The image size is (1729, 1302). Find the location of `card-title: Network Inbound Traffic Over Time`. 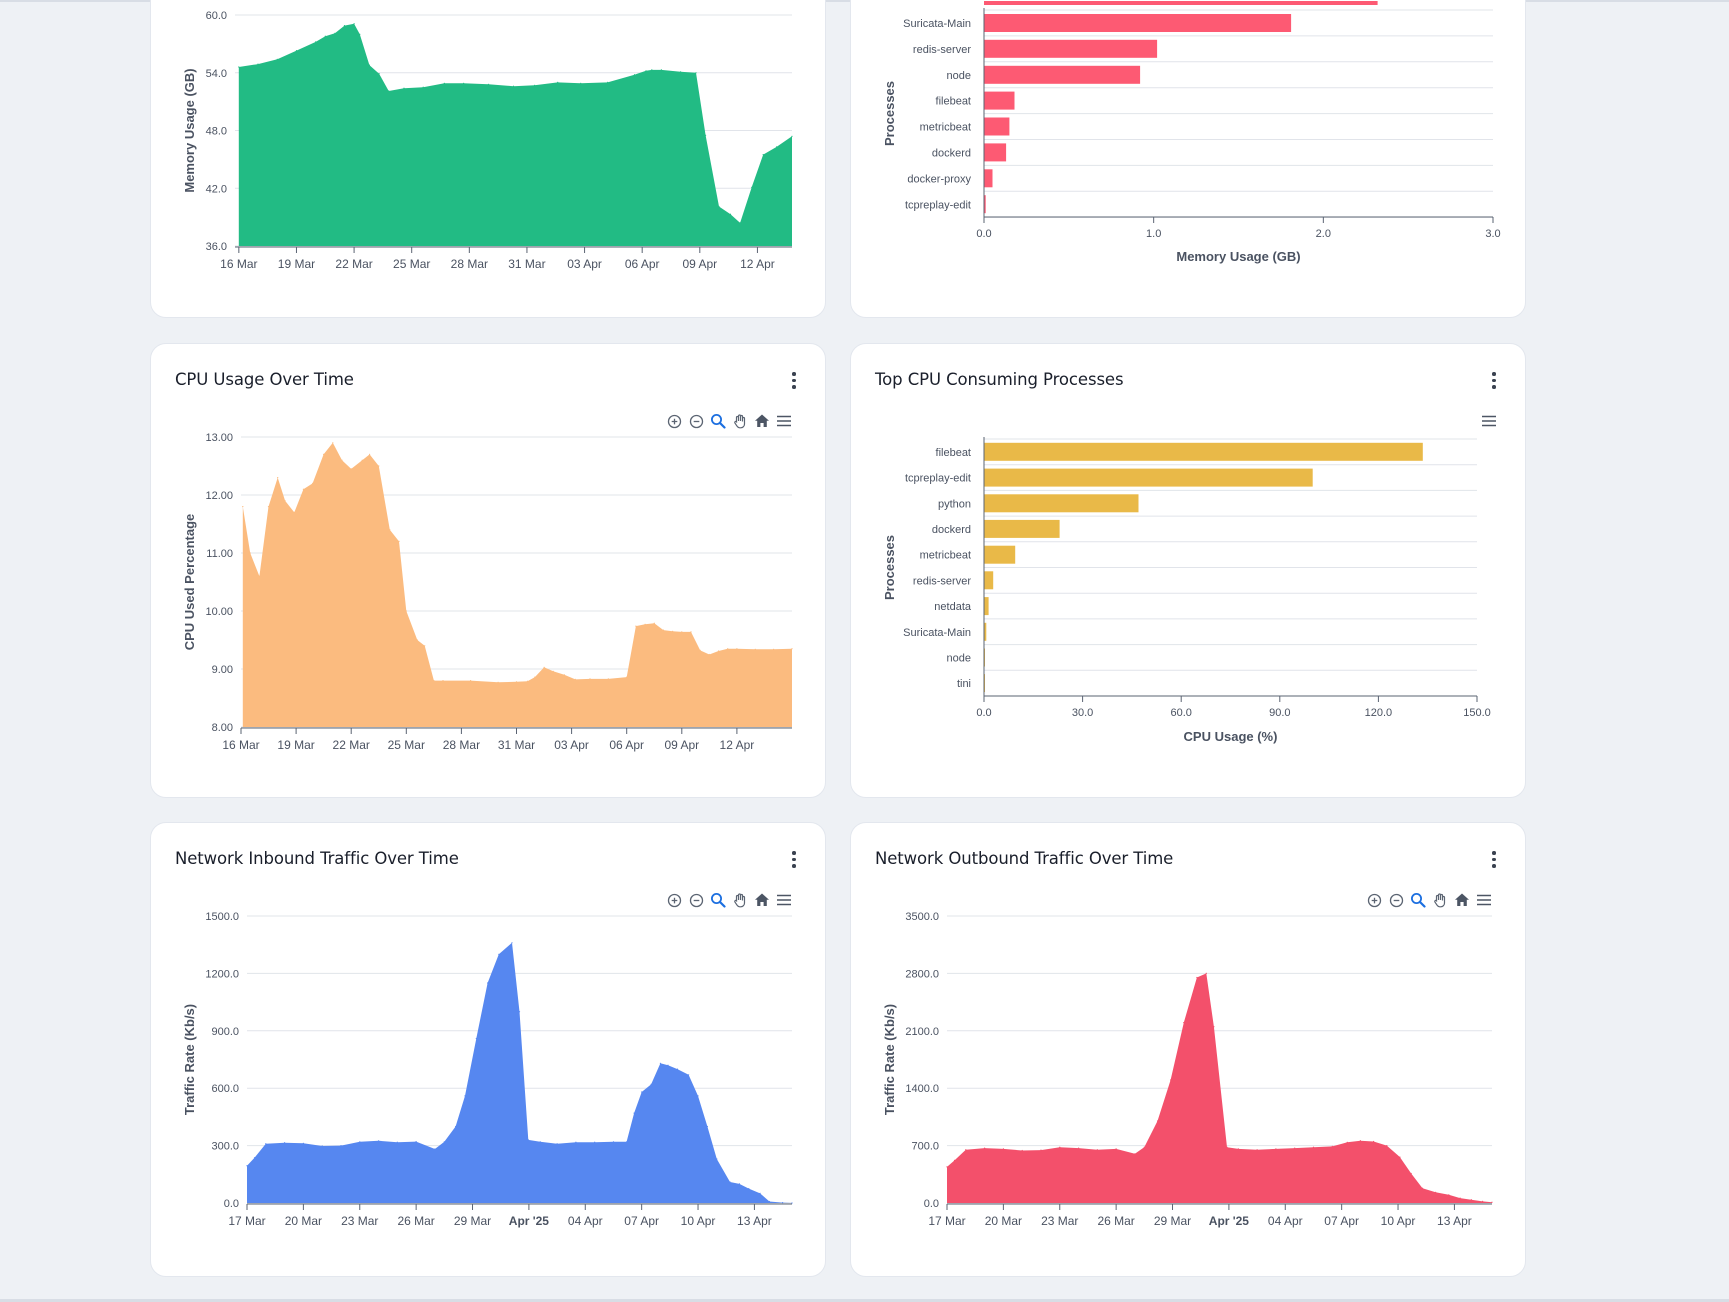

card-title: Network Inbound Traffic Over Time is located at coordinates (317, 858).